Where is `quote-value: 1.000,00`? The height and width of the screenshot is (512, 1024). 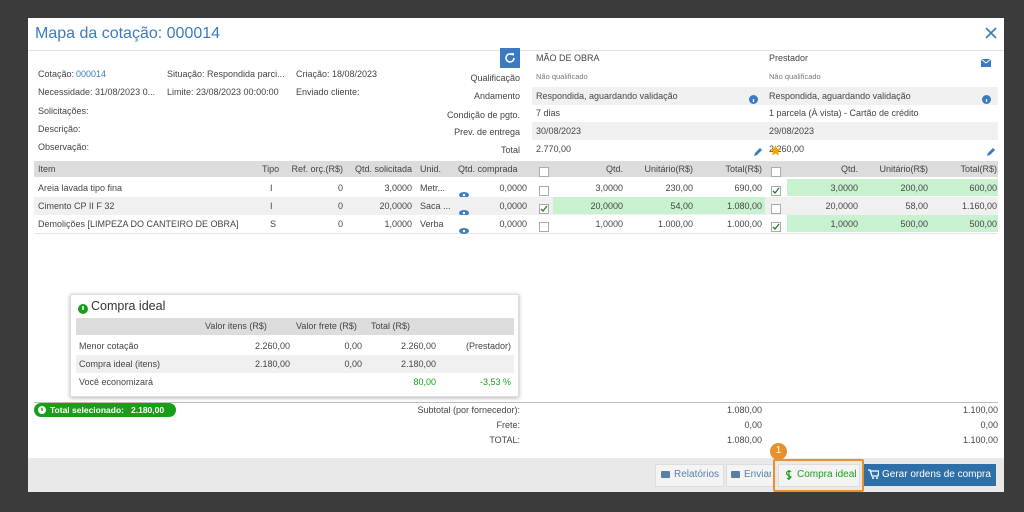
quote-value: 1.000,00 is located at coordinates (744, 224).